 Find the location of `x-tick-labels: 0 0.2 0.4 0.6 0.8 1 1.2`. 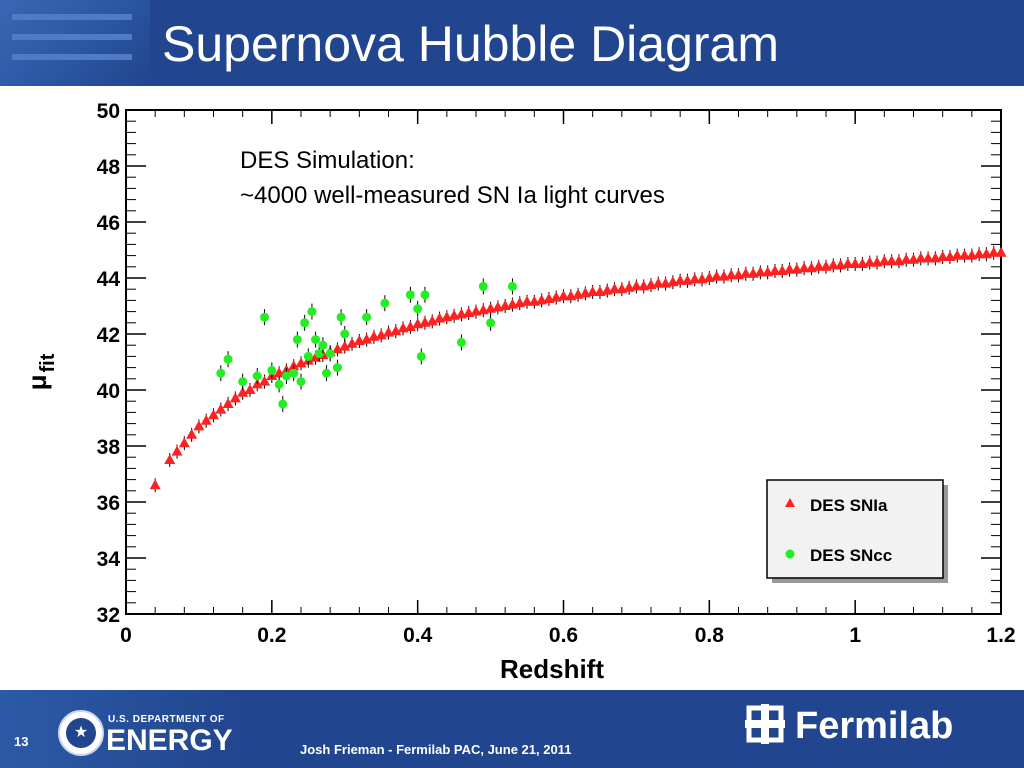

x-tick-labels: 0 0.2 0.4 0.6 0.8 1 1.2 is located at coordinates (567, 635).